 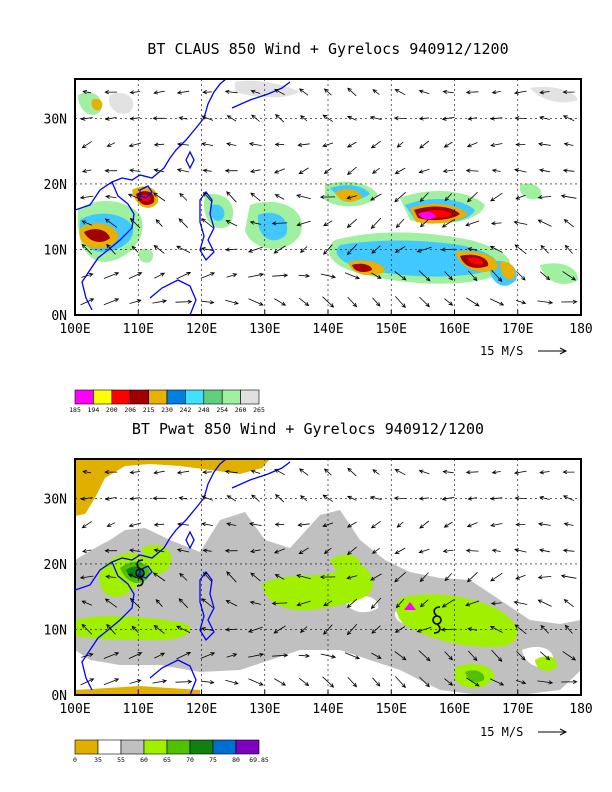 What do you see at coordinates (517, 329) in the screenshot?
I see `x-tick-label: 170E` at bounding box center [517, 329].